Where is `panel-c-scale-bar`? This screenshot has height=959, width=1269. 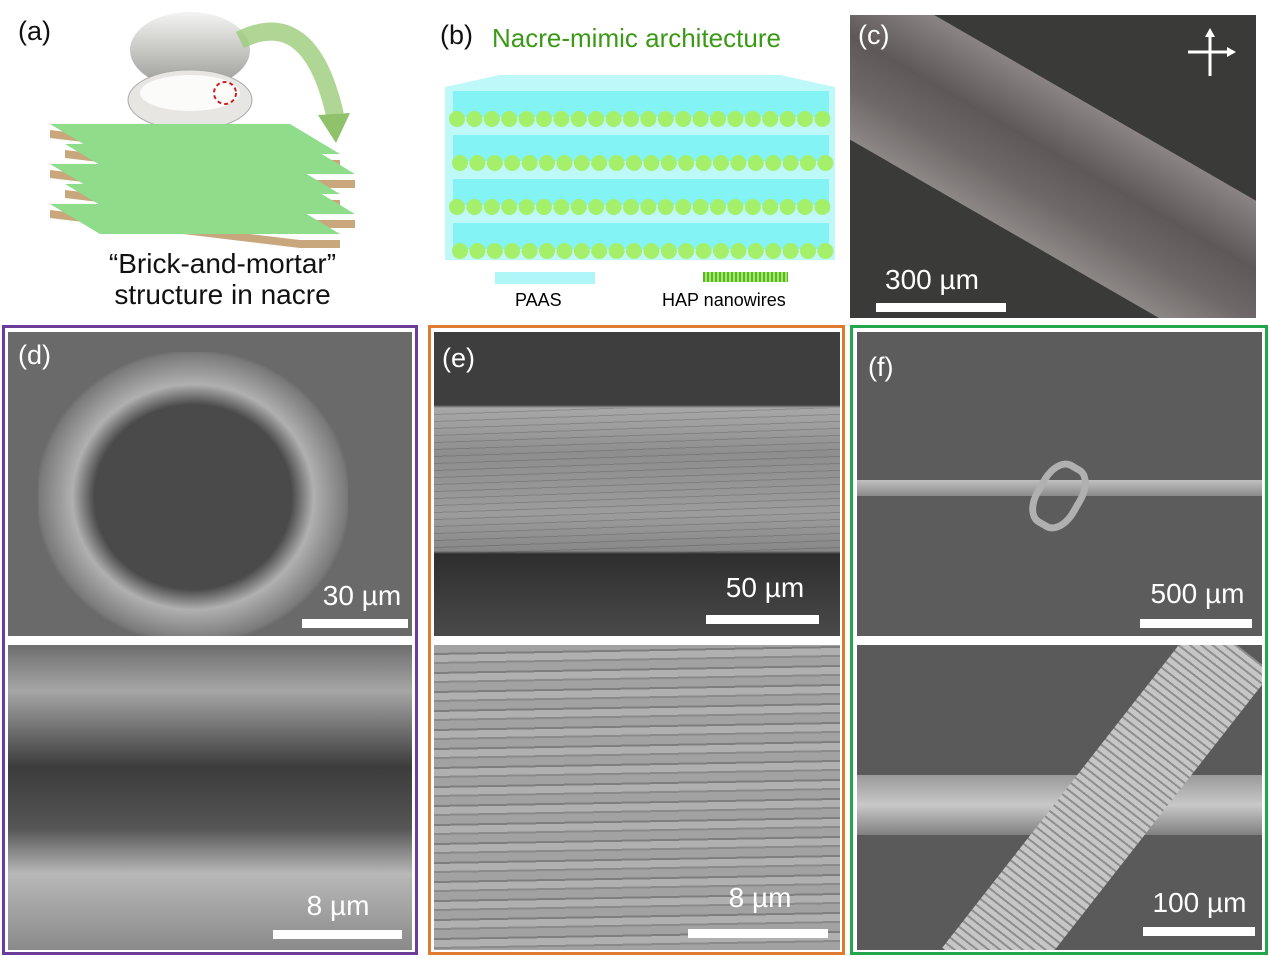 panel-c-scale-bar is located at coordinates (941, 307).